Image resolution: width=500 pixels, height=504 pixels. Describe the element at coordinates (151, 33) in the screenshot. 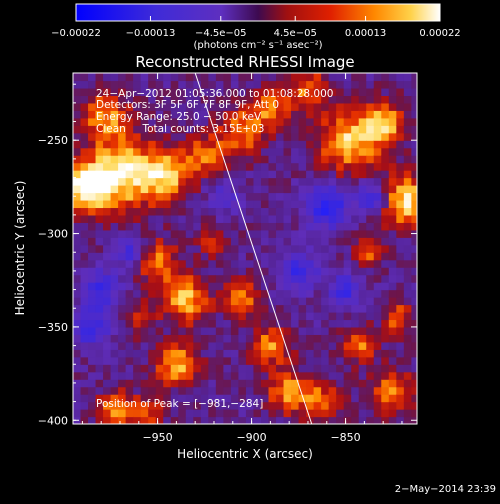

I see `colorbar-tick-label: −0.00013` at that location.